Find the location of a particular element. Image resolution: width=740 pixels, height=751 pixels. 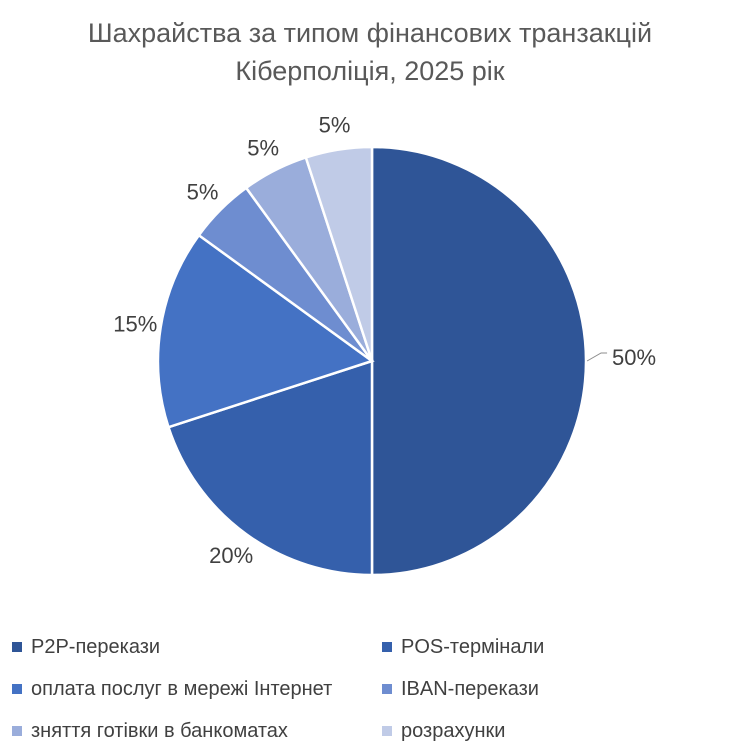

legend-label: POS-термінали is located at coordinates (473, 646).